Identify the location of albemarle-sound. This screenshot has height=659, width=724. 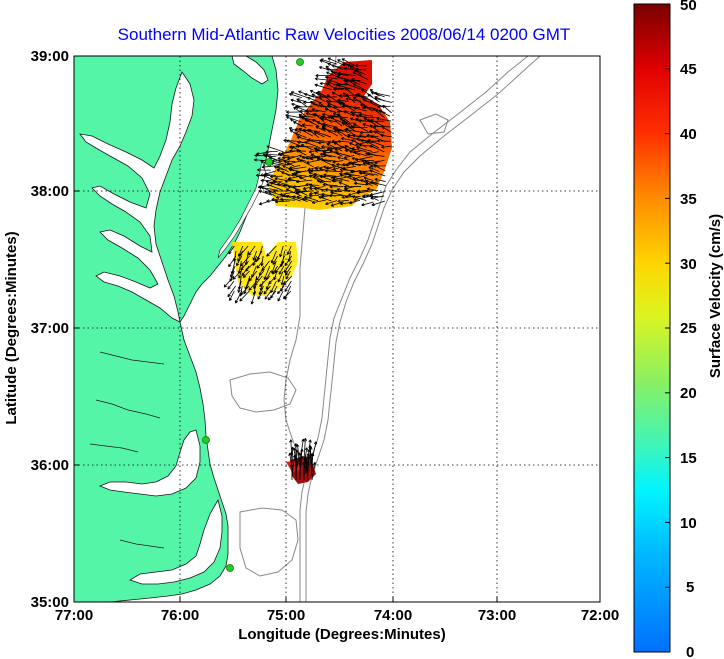
(149, 463).